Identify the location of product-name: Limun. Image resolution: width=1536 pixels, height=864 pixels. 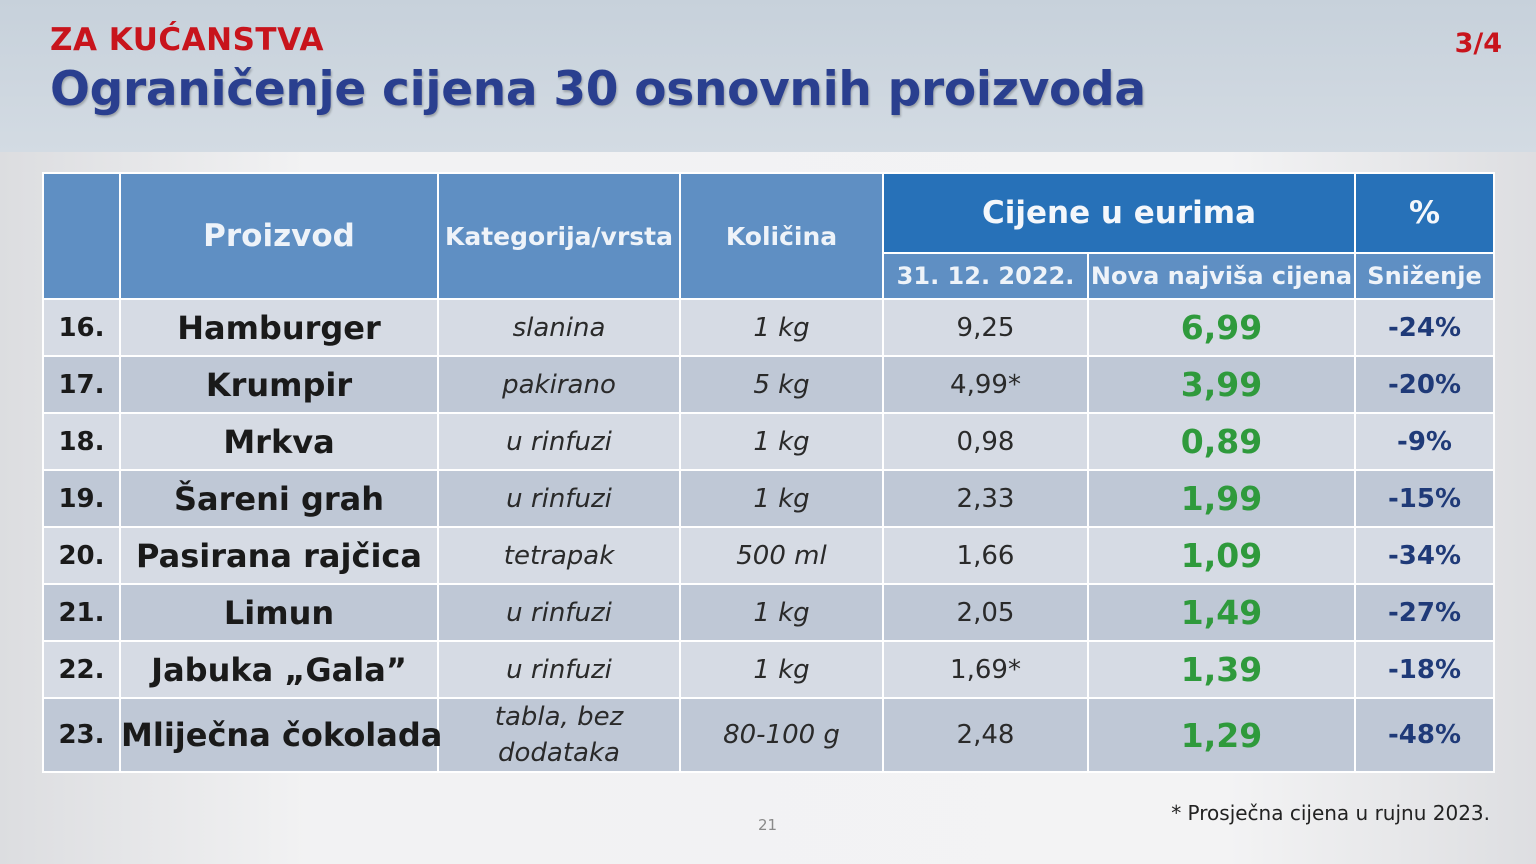
(279, 612).